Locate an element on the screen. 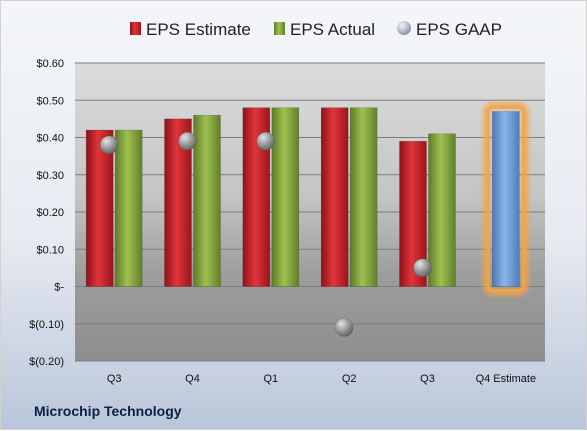 The width and height of the screenshot is (587, 431). bar-q4-estimate is located at coordinates (506, 199).